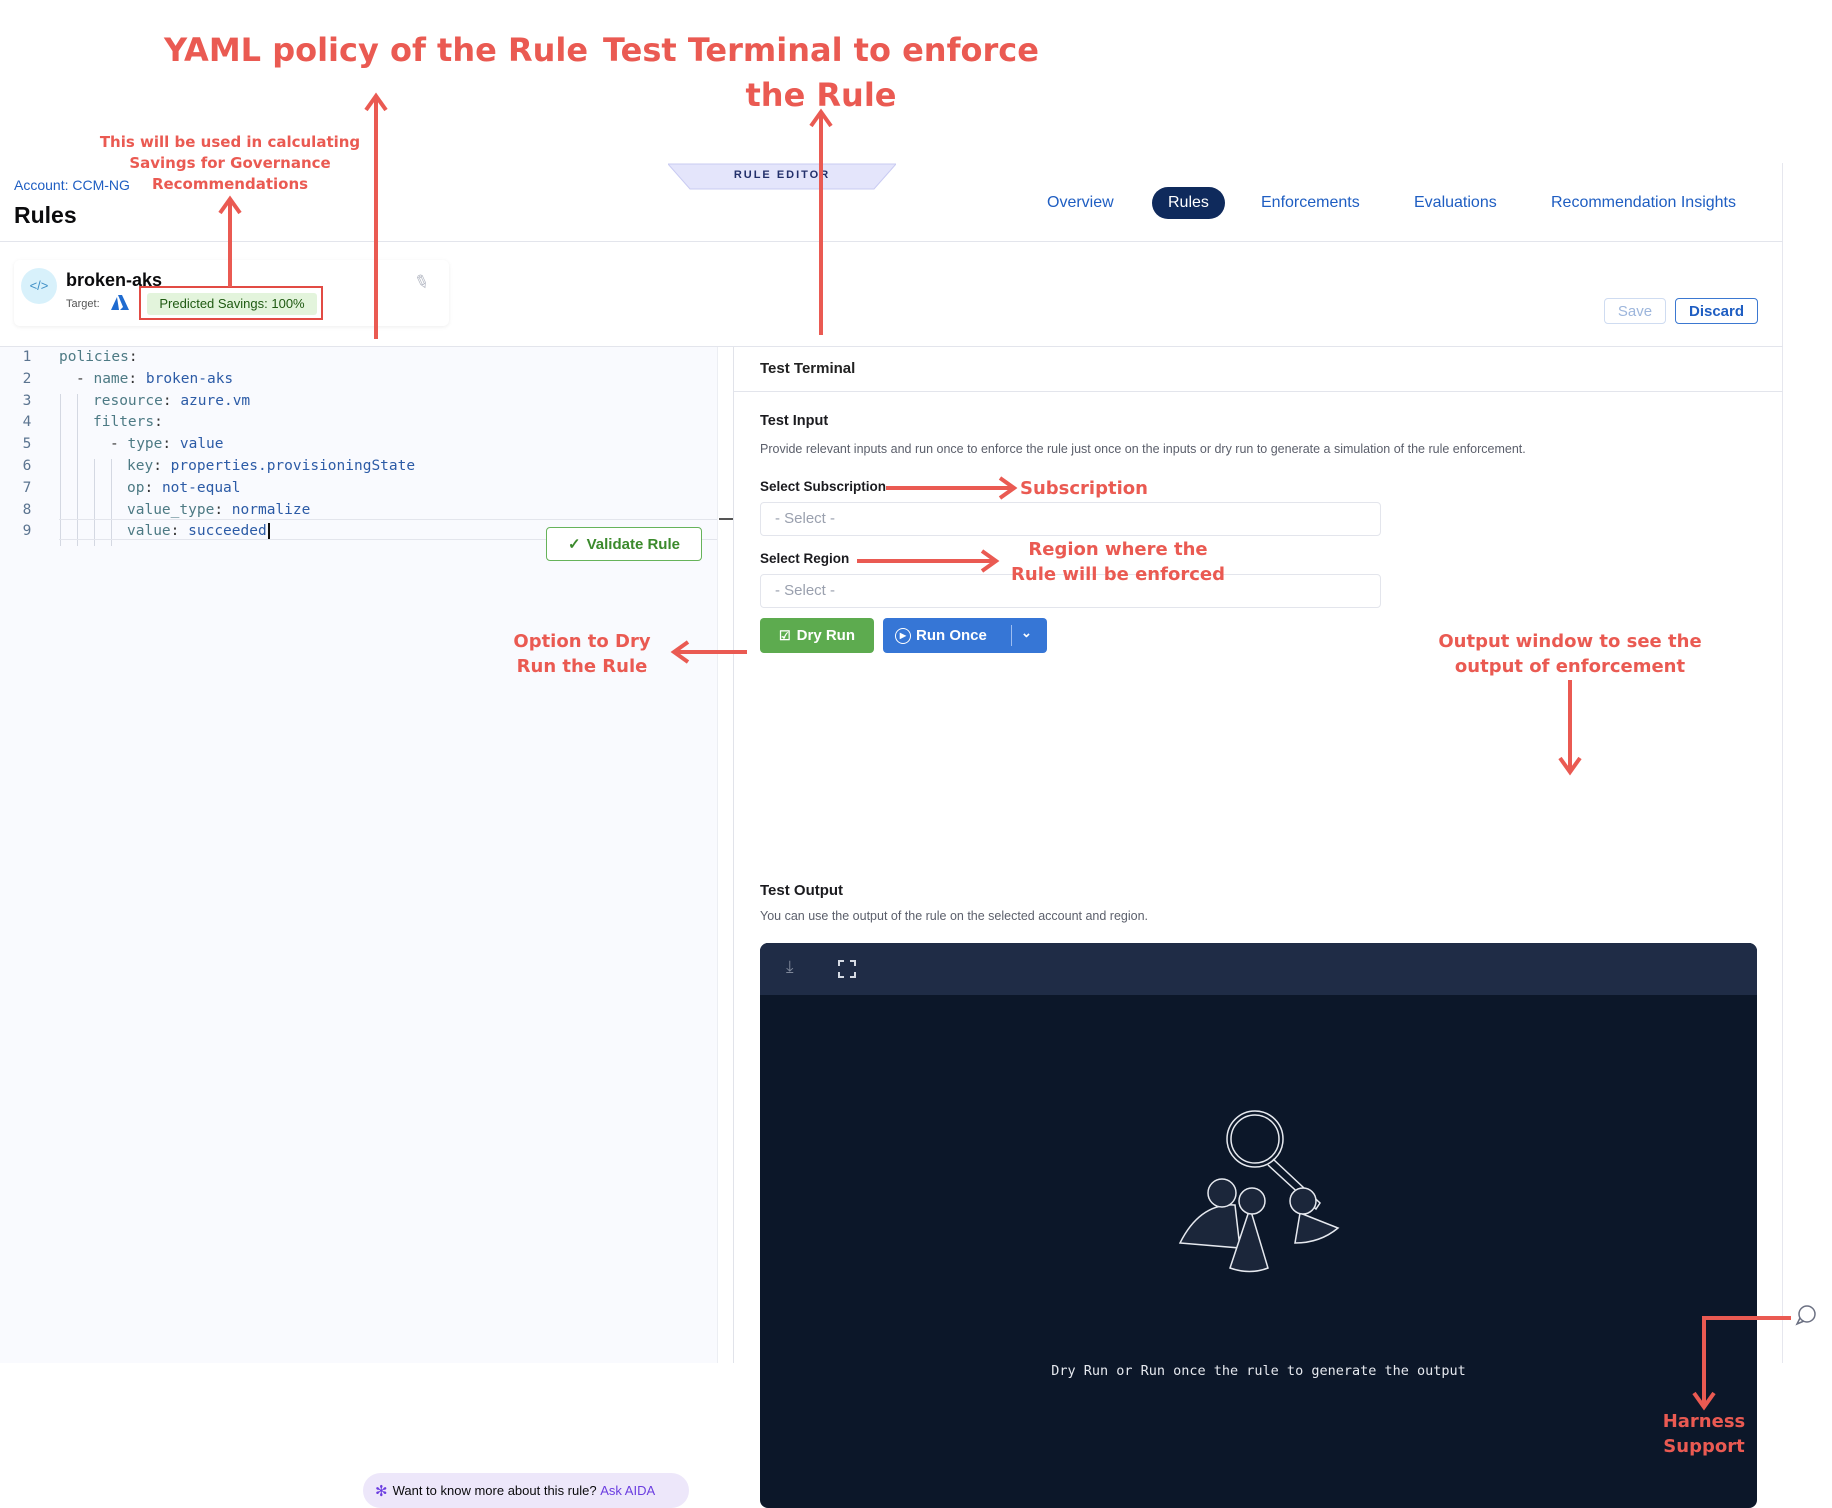  What do you see at coordinates (1084, 488) in the screenshot?
I see `annotation-subscription: Subscription` at bounding box center [1084, 488].